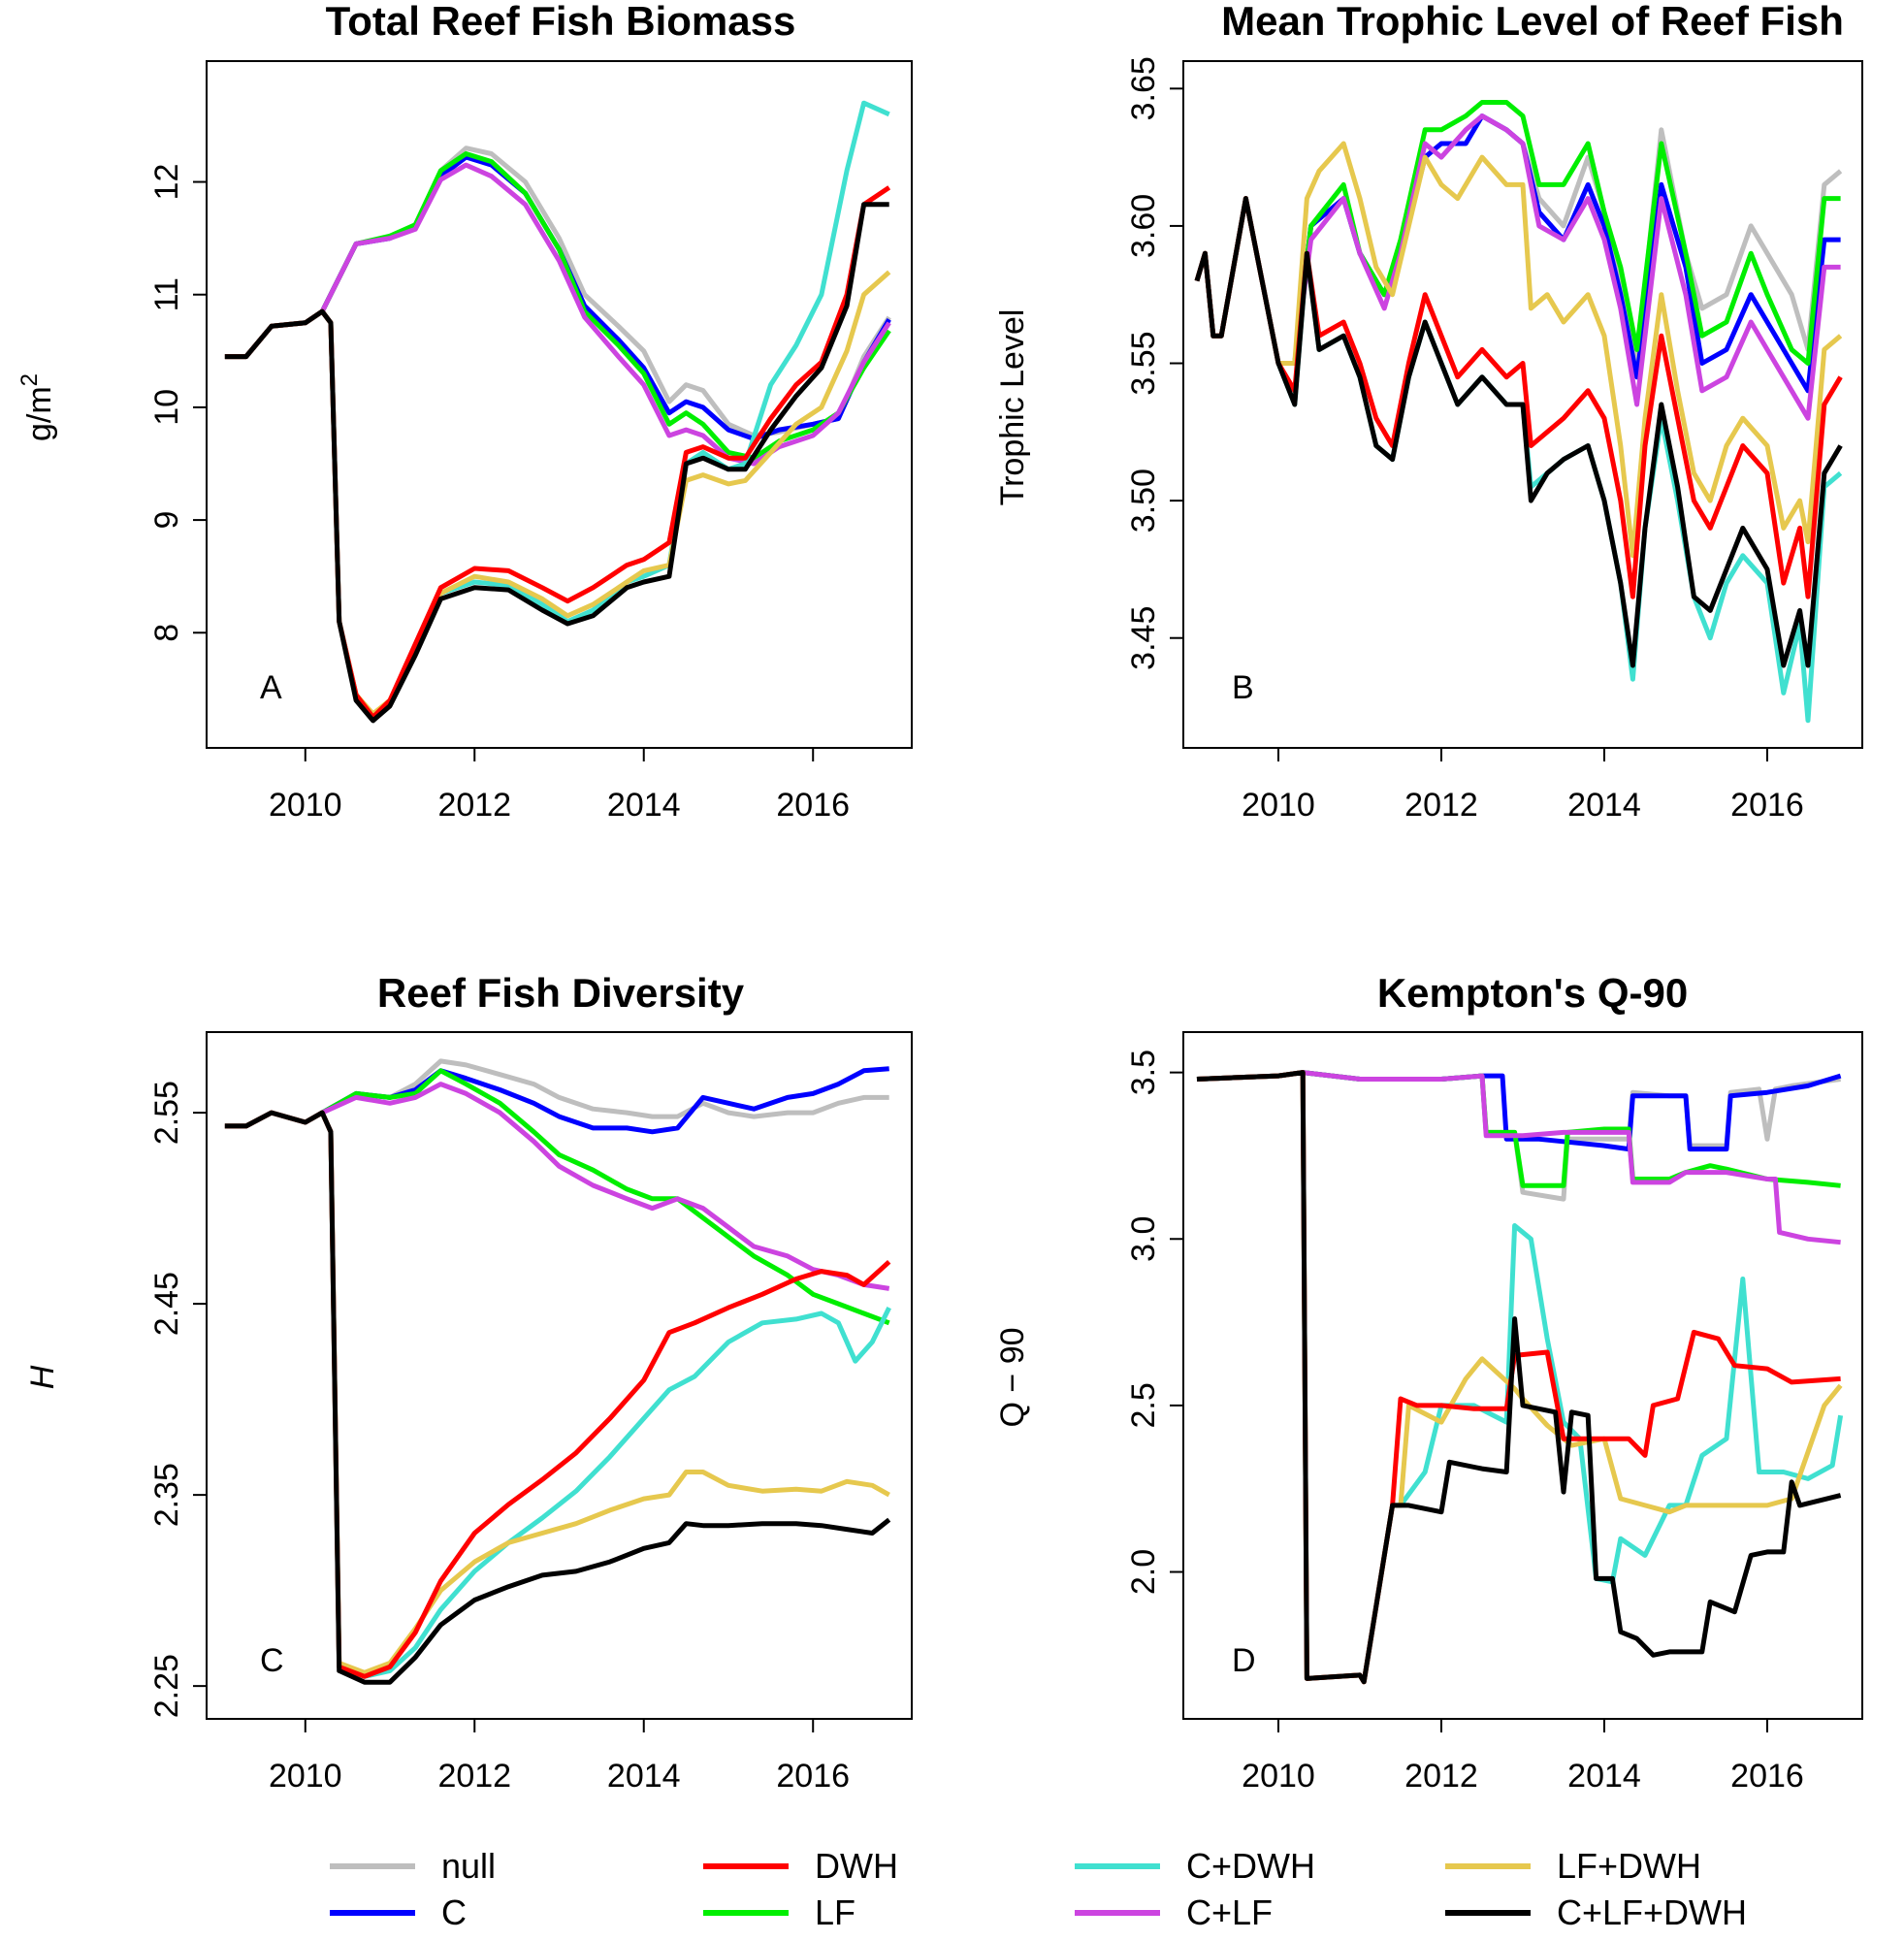 The height and width of the screenshot is (1941, 1904). What do you see at coordinates (1143, 1572) in the screenshot?
I see `y-tick-label: 2.0` at bounding box center [1143, 1572].